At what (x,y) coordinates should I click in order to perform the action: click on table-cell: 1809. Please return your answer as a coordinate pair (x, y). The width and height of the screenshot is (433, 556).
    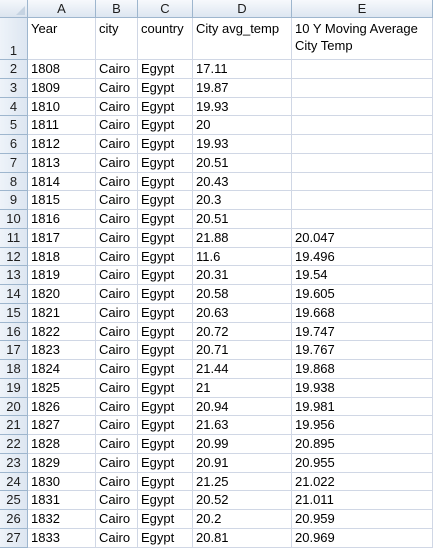
    Looking at the image, I should click on (62, 88).